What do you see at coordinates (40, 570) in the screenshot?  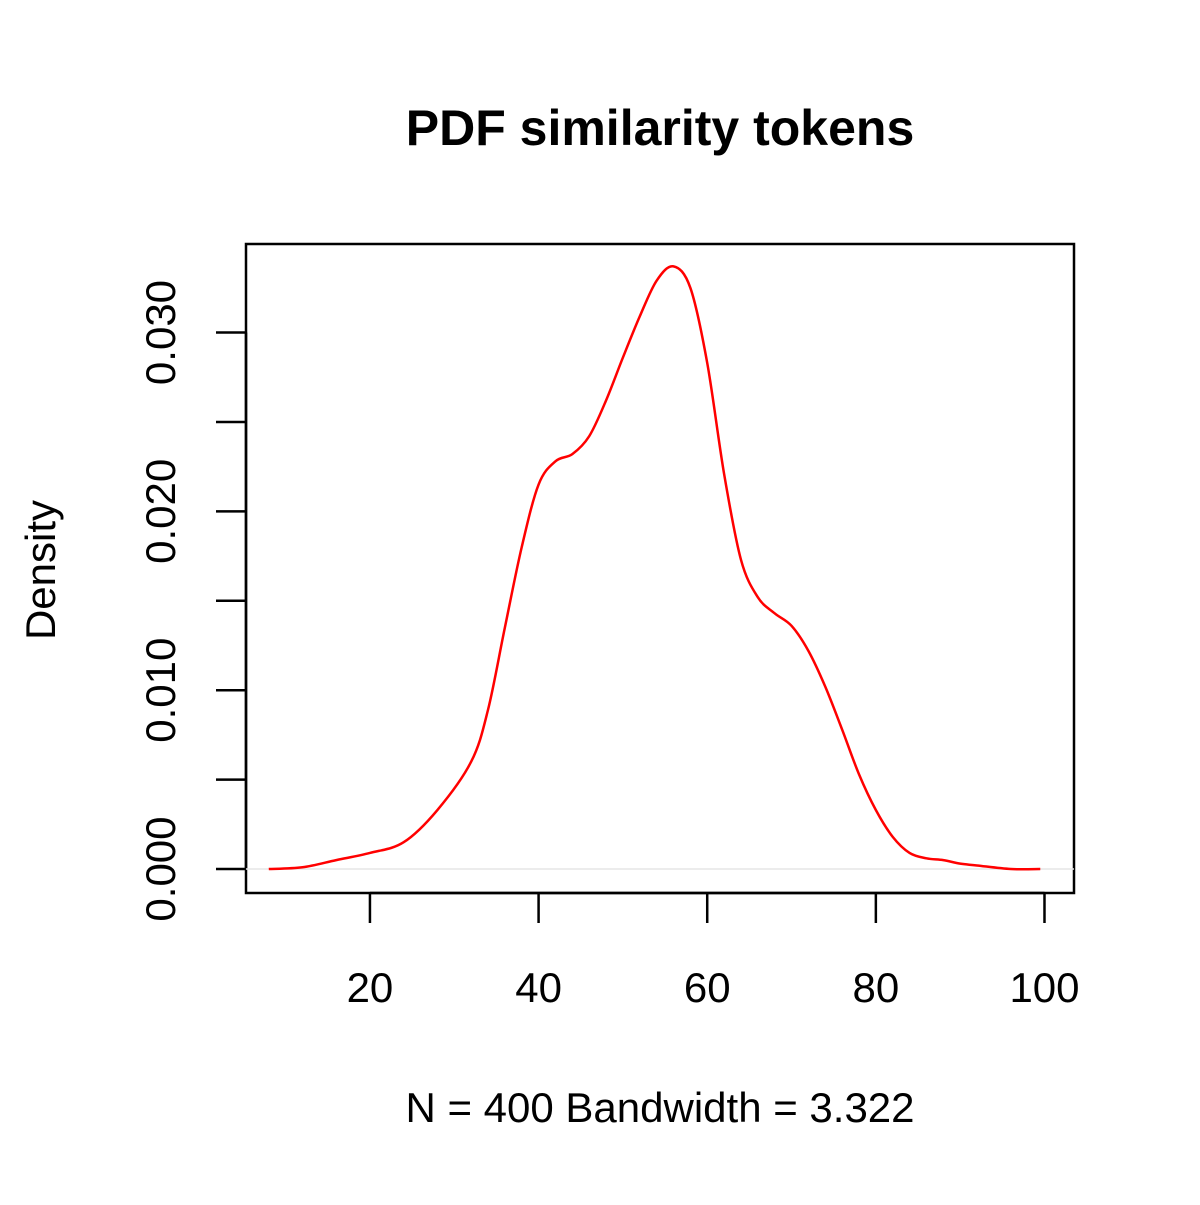 I see `y-axis-label: Density` at bounding box center [40, 570].